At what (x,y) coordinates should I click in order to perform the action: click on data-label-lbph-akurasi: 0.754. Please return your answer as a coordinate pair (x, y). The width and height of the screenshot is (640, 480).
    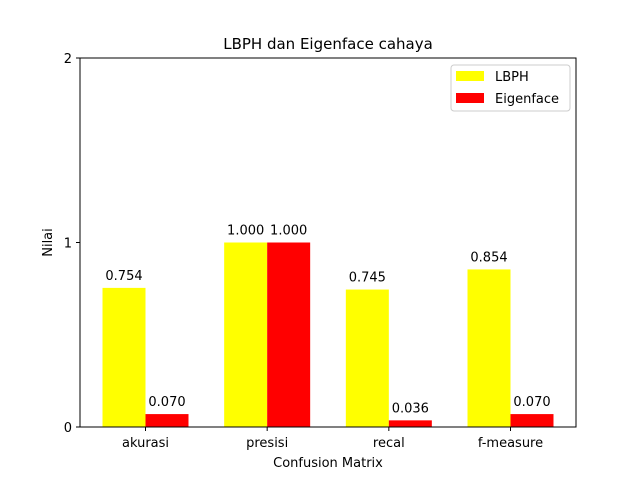
    Looking at the image, I should click on (123, 276).